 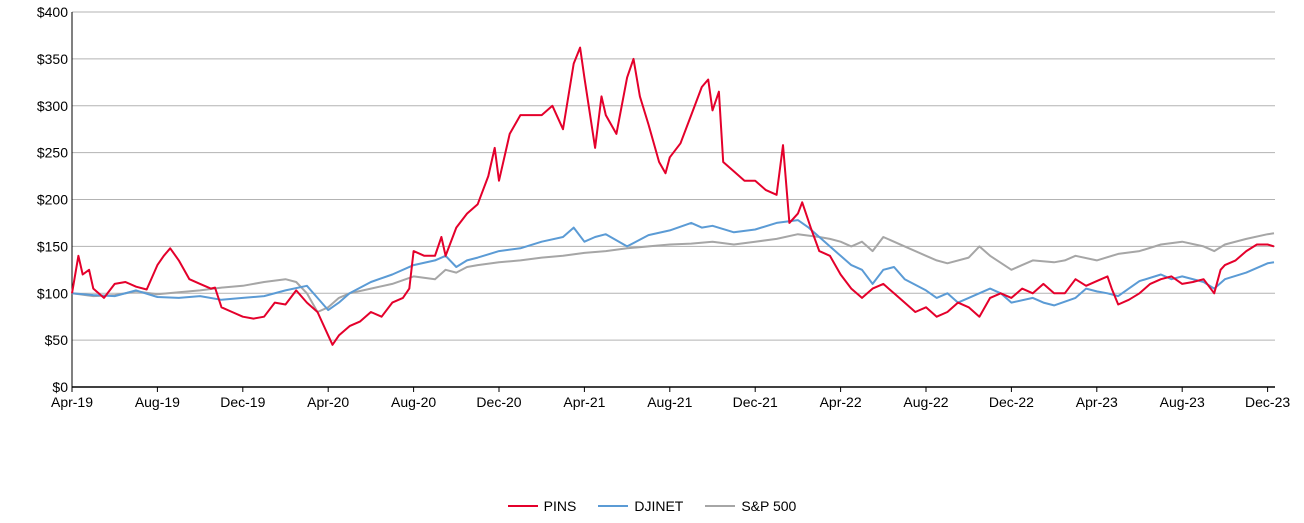 I want to click on y-tick-label: $250, so click(x=52, y=153).